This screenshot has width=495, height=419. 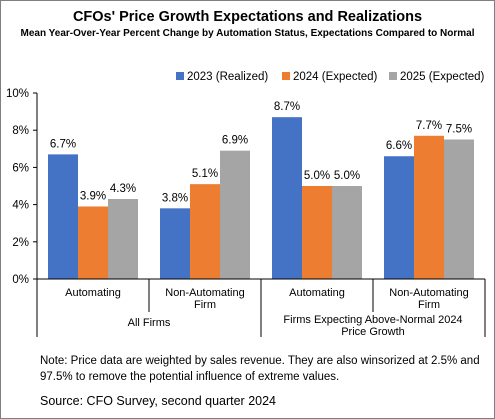 I want to click on data-label: 7.5%, so click(x=459, y=130).